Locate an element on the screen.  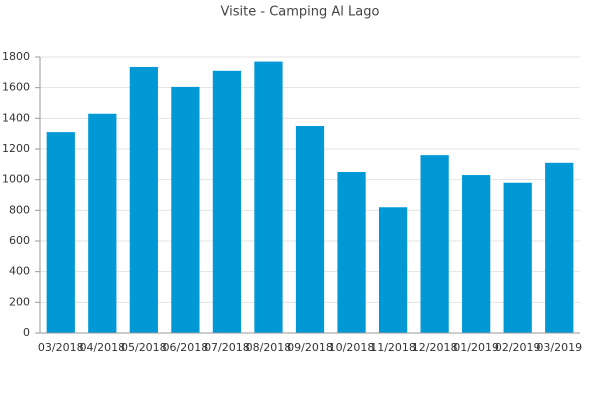
x-tick-label: 03/2019 is located at coordinates (559, 347).